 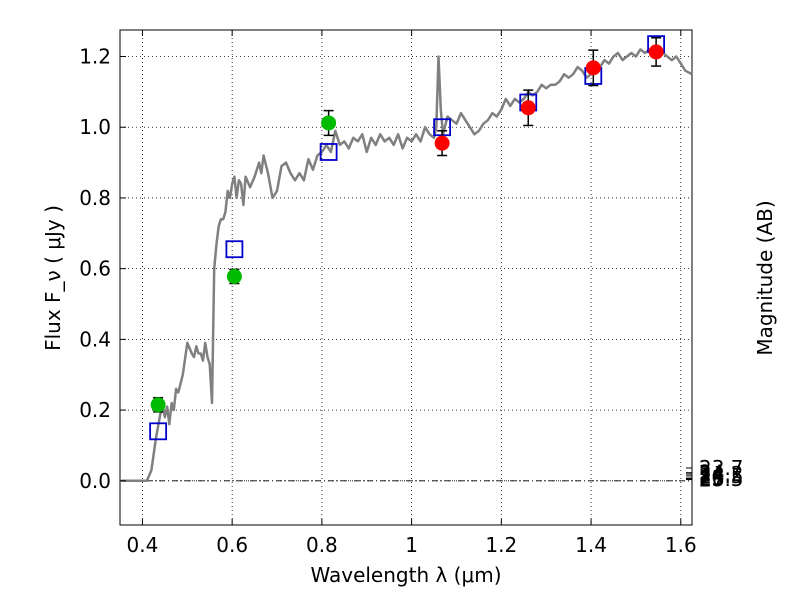 I want to click on right-tick-label: 27, so click(x=711, y=480).